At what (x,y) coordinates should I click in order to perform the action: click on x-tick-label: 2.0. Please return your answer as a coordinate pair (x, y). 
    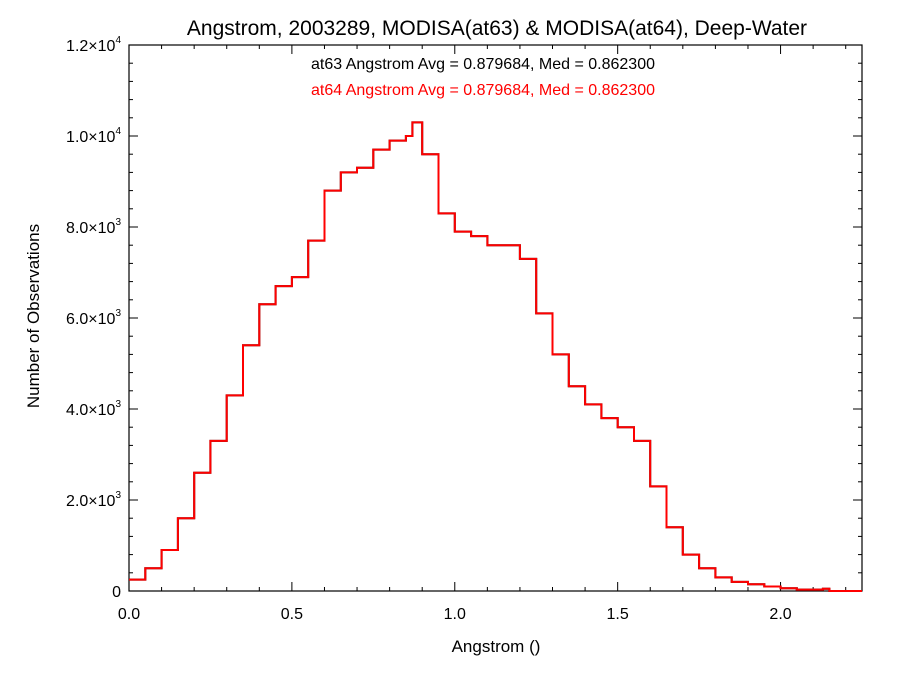
    Looking at the image, I should click on (780, 614).